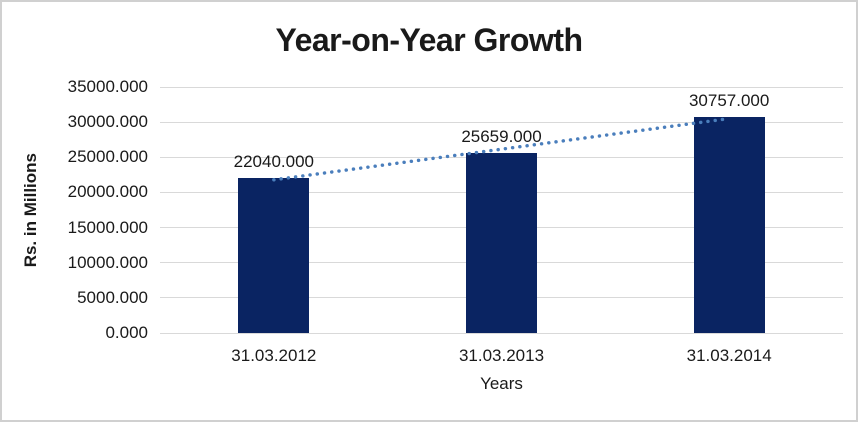  I want to click on x-tick-label: 31.03.2014, so click(729, 355).